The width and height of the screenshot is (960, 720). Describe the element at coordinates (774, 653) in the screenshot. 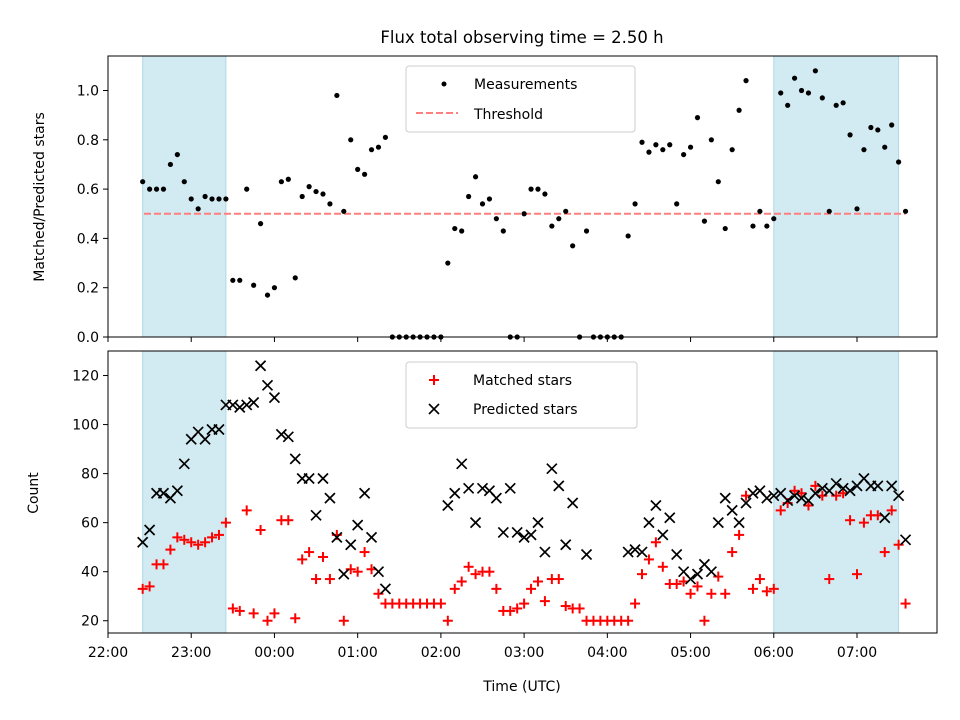

I see `x-tick-label: 06:00` at that location.